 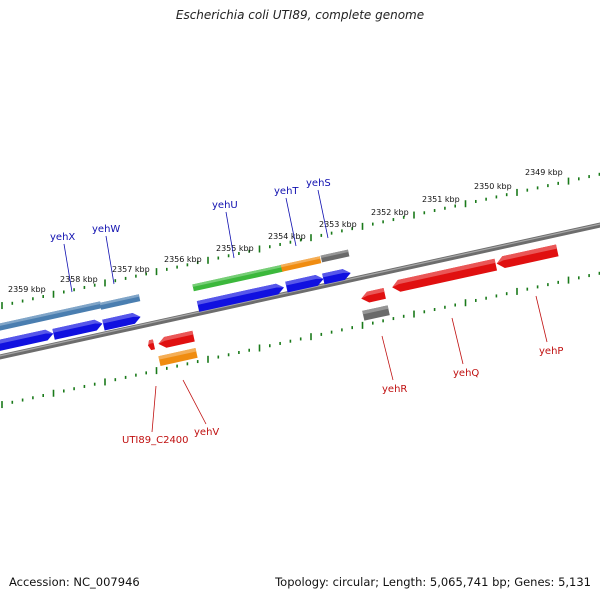 I want to click on map-title: Escherichia coli UTI89, complete genome, so click(x=300, y=15).